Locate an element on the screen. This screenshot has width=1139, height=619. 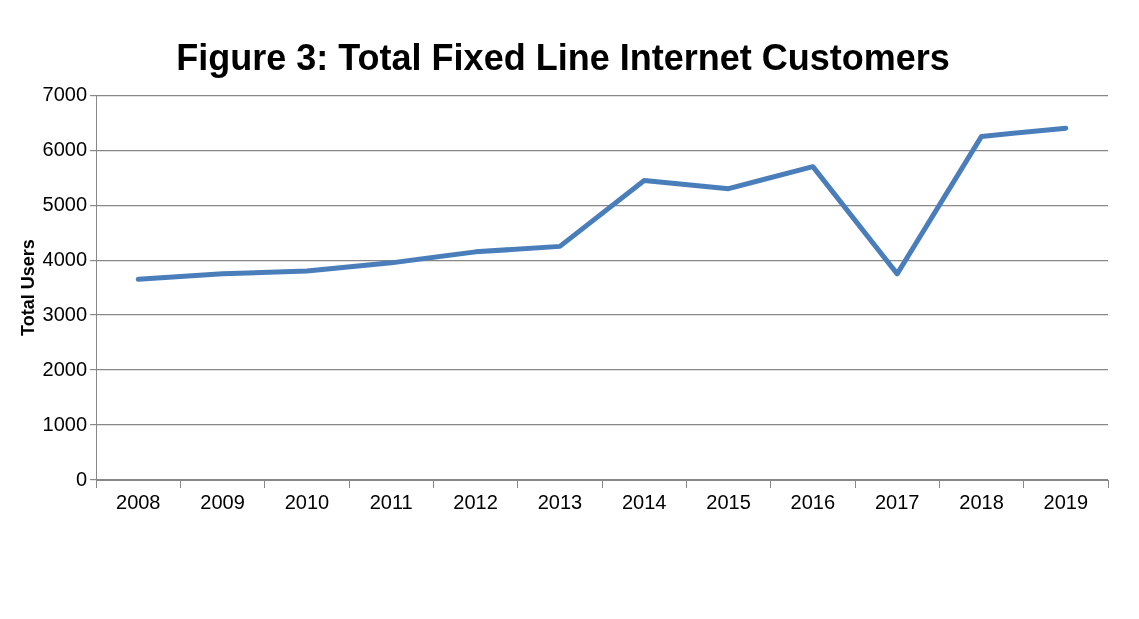
x-tick-label: 2014 is located at coordinates (644, 501).